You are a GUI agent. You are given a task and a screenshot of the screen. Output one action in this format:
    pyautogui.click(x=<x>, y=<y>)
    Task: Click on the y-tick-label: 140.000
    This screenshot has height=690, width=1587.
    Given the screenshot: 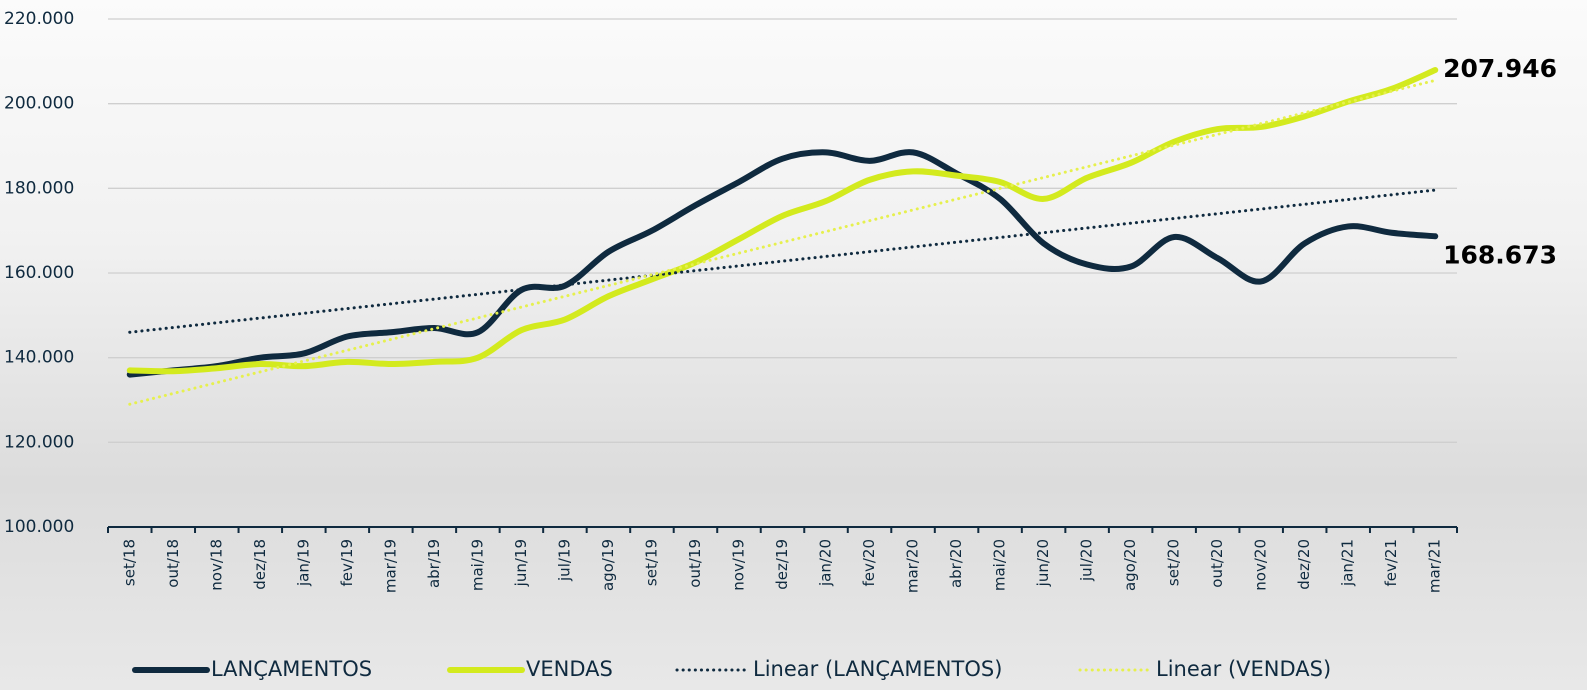 What is the action you would take?
    pyautogui.click(x=39, y=358)
    